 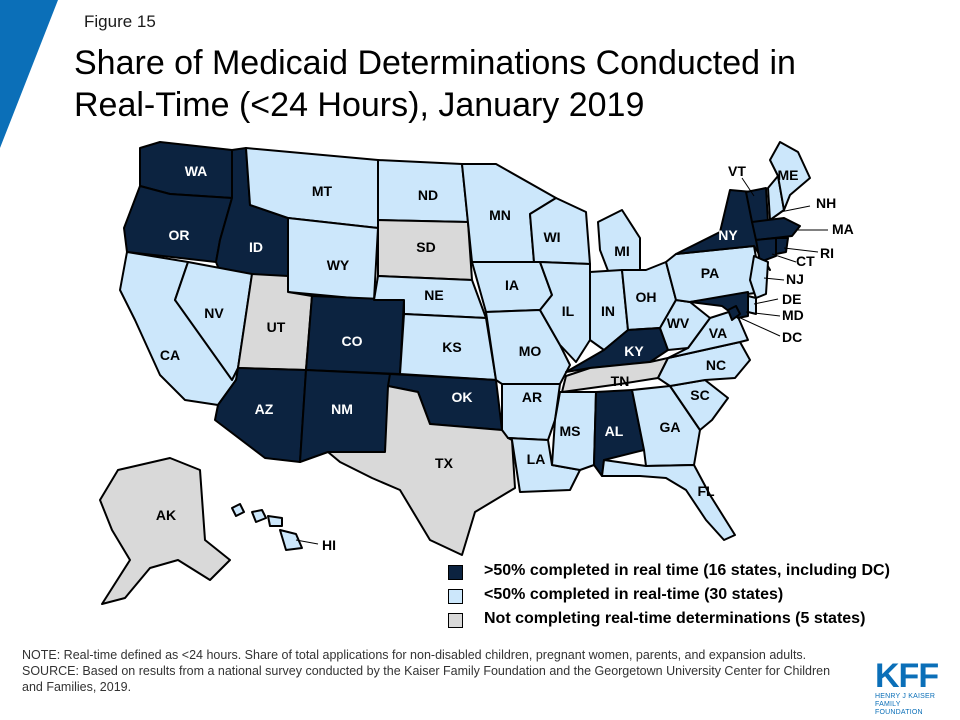 I want to click on leader-line-NJ, so click(x=774, y=279).